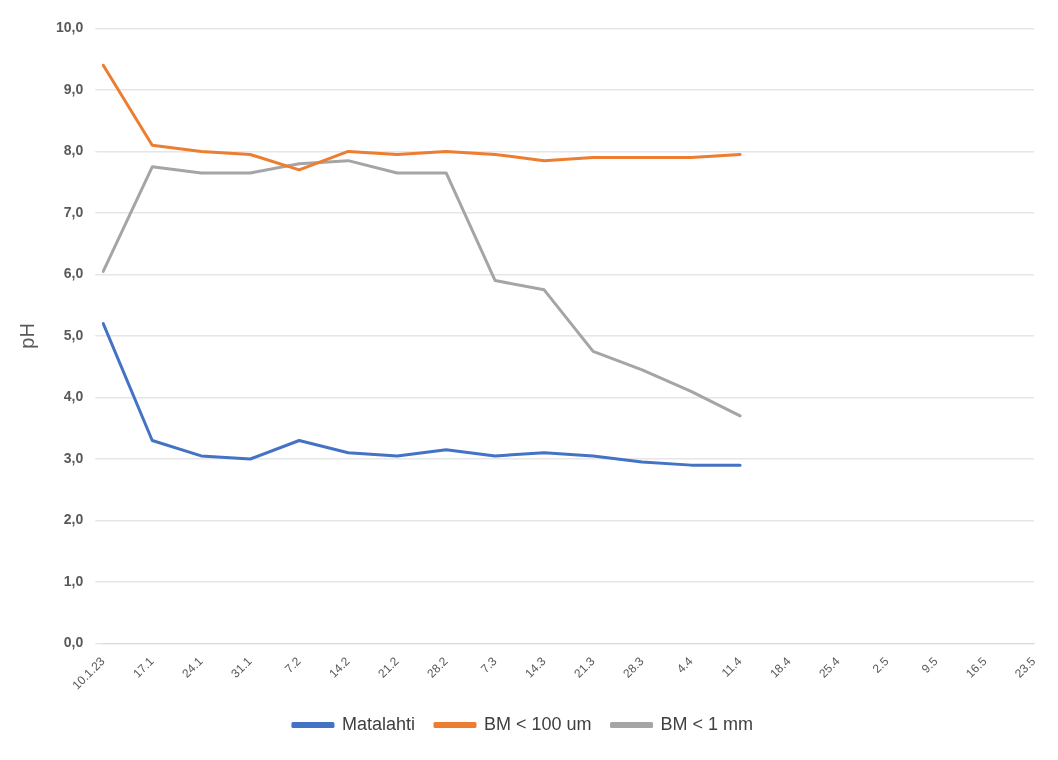  What do you see at coordinates (929, 664) in the screenshot?
I see `x-tick-label: 9.5` at bounding box center [929, 664].